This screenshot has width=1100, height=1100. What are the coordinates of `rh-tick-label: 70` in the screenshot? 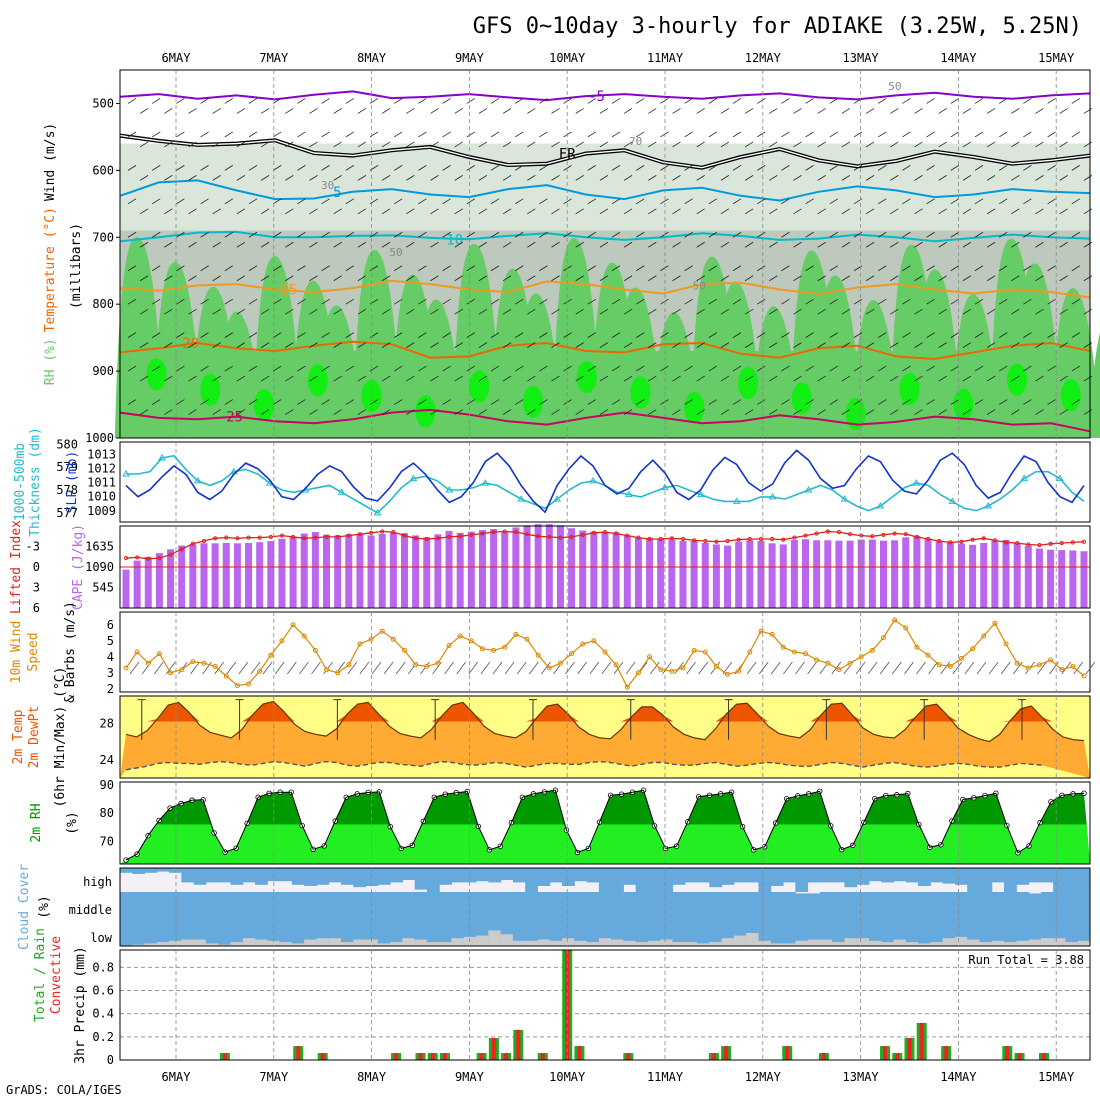 It's located at (107, 841).